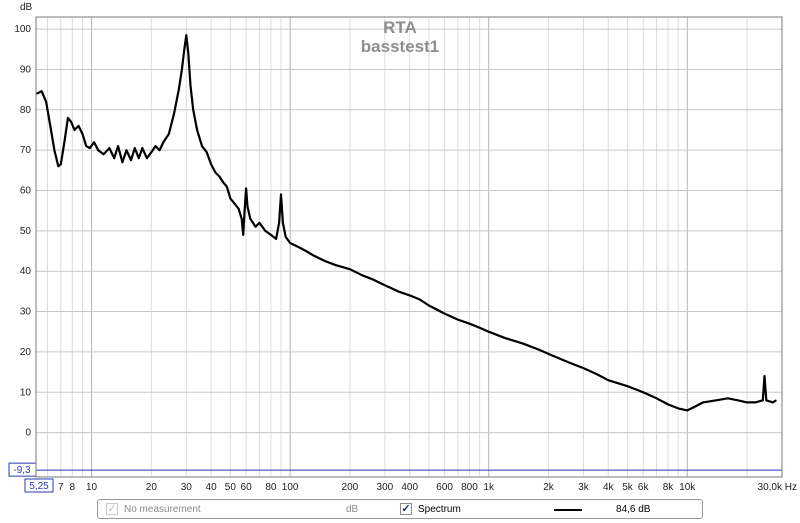  What do you see at coordinates (406, 509) in the screenshot?
I see `spectrum-checkbox: ✓` at bounding box center [406, 509].